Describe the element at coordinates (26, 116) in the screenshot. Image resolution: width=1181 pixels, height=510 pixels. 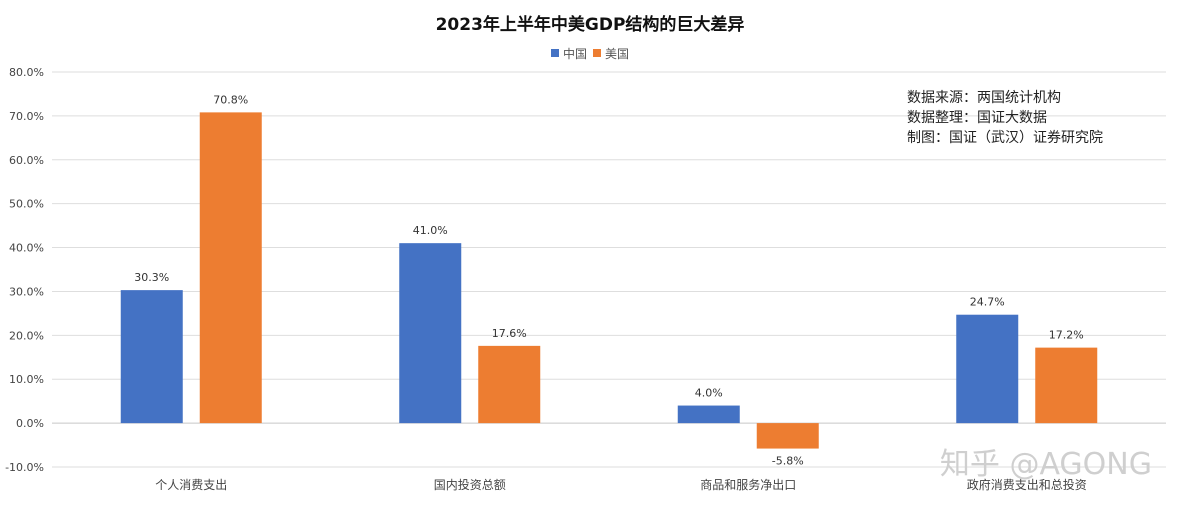
I see `y-tick-label: 70.0%` at that location.